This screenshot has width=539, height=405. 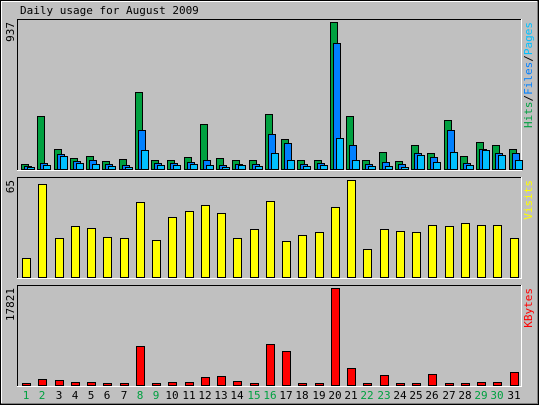 What do you see at coordinates (10, 304) in the screenshot?
I see `panel-kbytes-max-label: 17821` at bounding box center [10, 304].